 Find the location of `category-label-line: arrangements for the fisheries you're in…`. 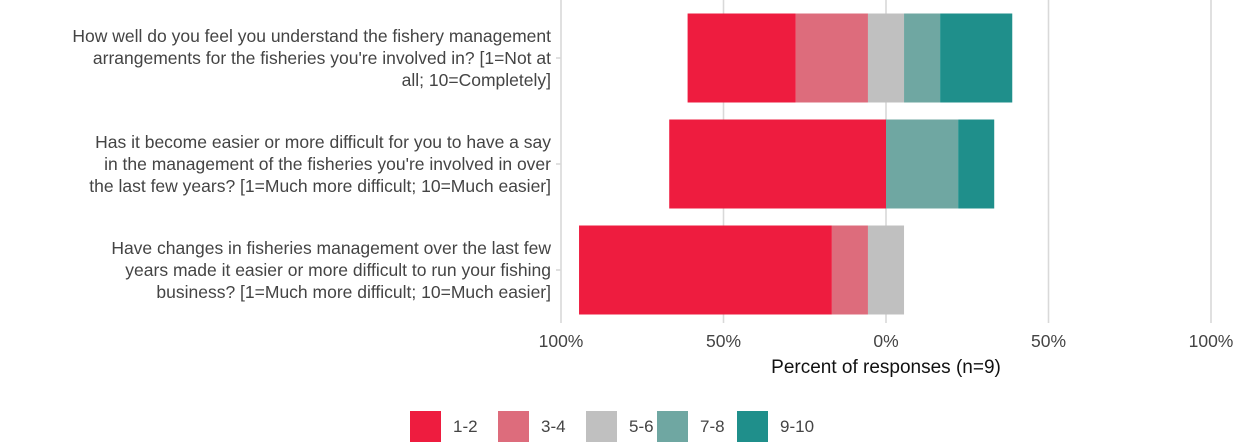

category-label-line: arrangements for the fisheries you're in… is located at coordinates (322, 58).